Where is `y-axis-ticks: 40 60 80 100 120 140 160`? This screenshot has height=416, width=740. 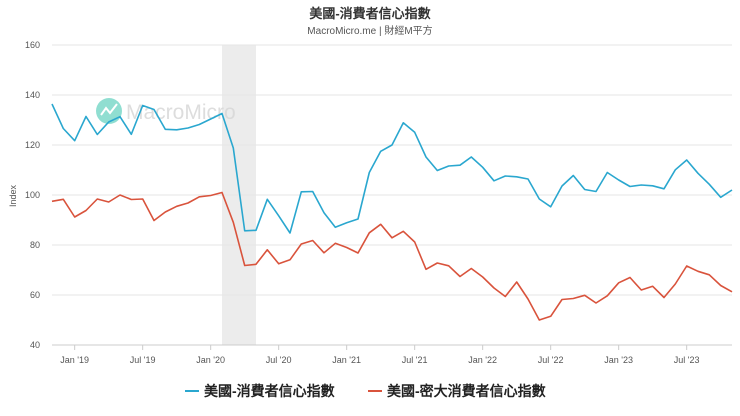 y-axis-ticks: 40 60 80 100 120 140 160 is located at coordinates (32, 195).